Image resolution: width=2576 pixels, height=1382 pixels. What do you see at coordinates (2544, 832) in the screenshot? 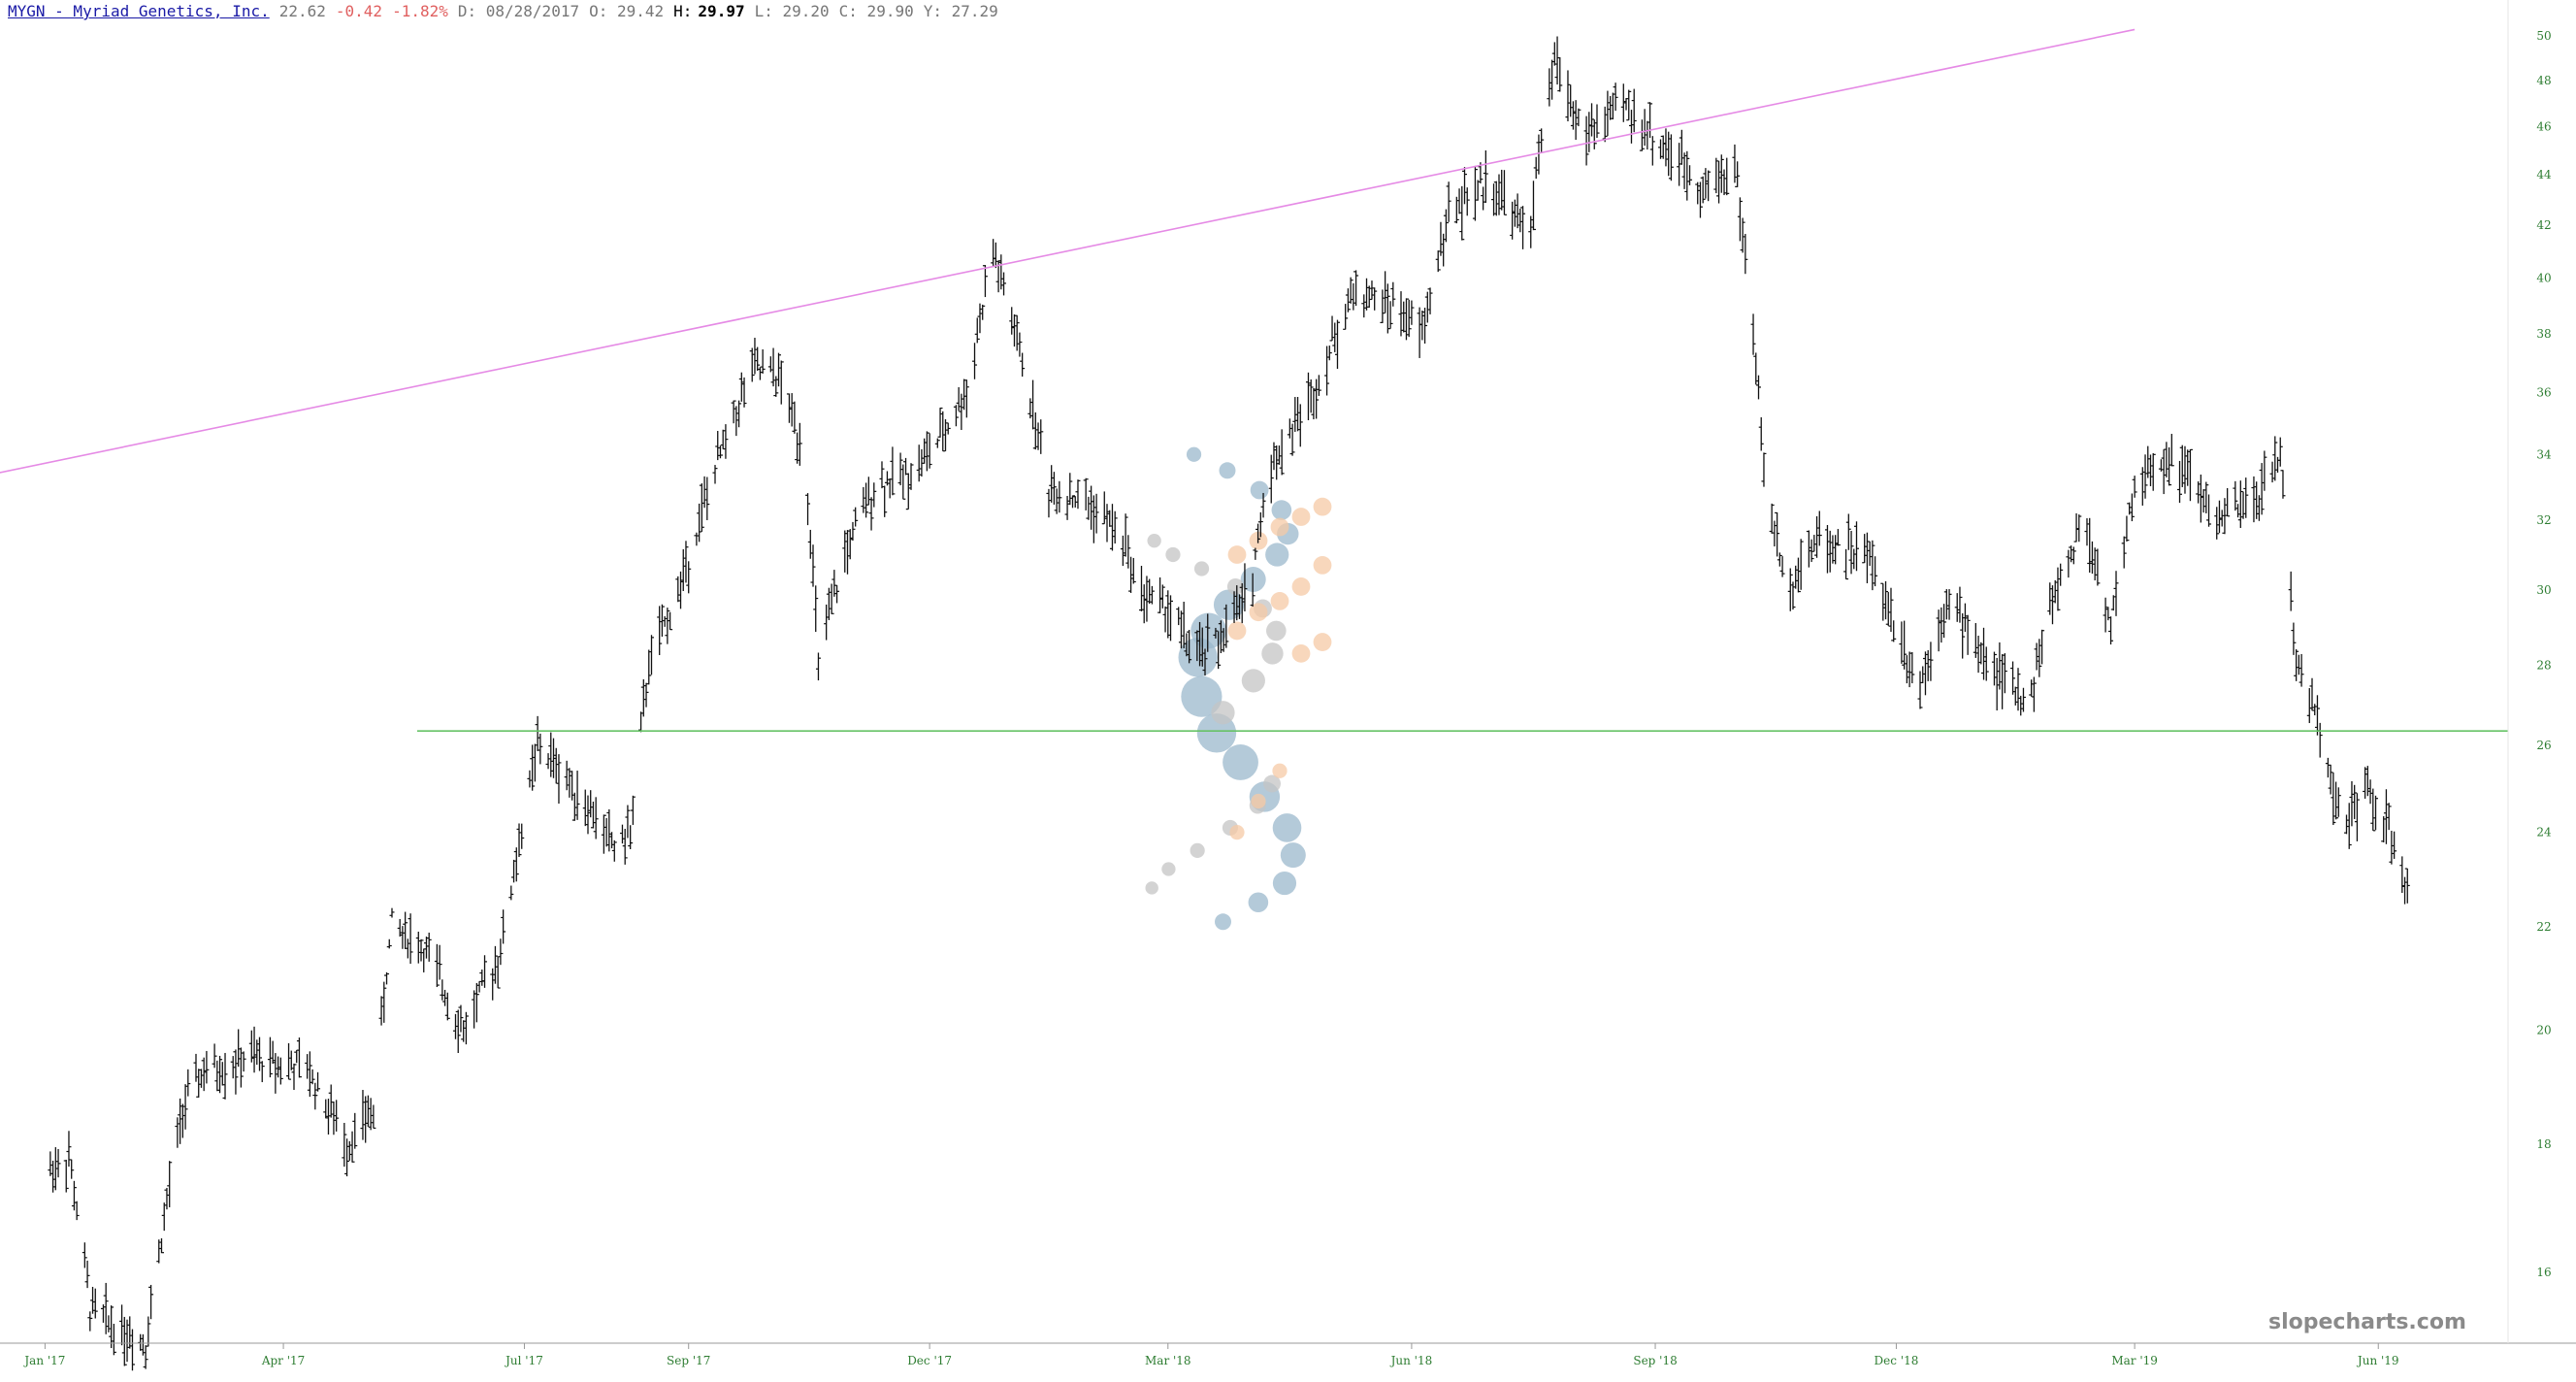
I see `y-tick-label: 24` at bounding box center [2544, 832].